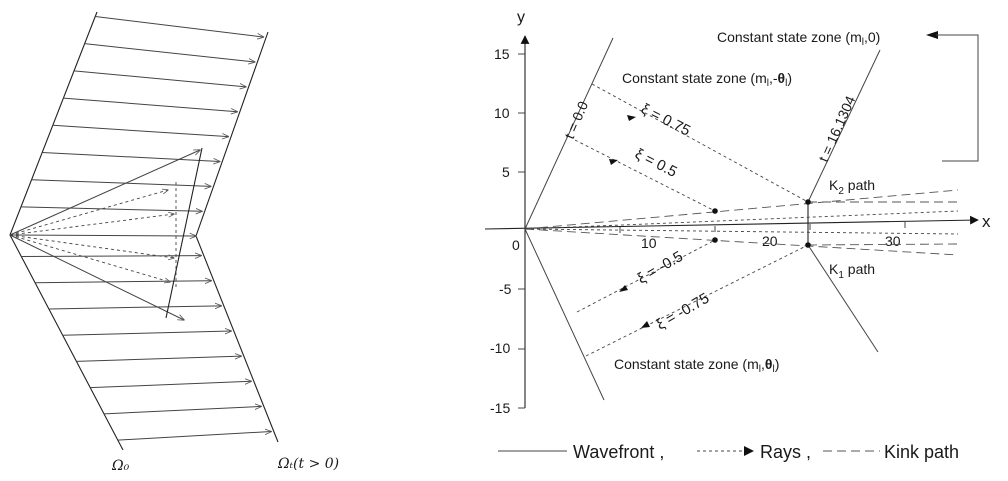  What do you see at coordinates (893, 241) in the screenshot?
I see `x-tick-30: 30` at bounding box center [893, 241].